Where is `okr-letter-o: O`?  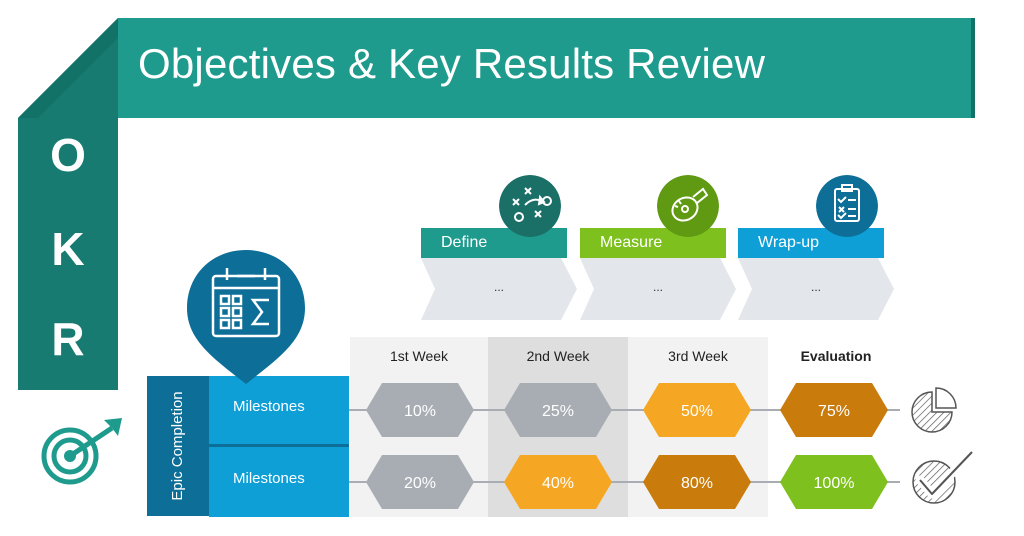 okr-letter-o: O is located at coordinates (68, 155).